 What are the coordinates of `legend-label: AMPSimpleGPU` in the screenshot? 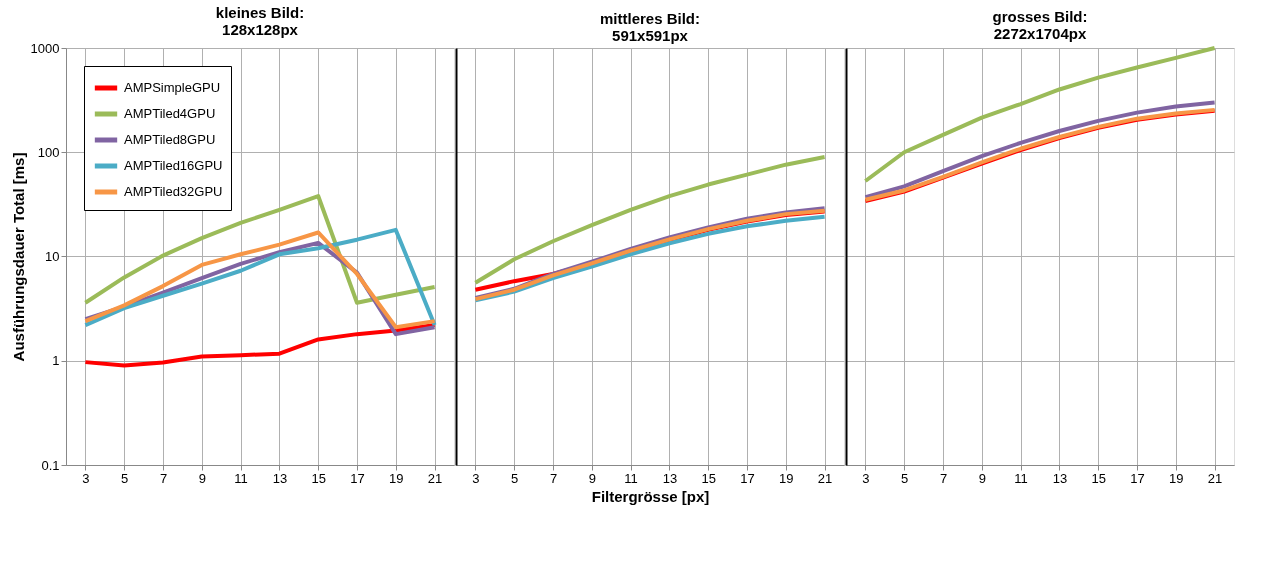 It's located at (172, 87).